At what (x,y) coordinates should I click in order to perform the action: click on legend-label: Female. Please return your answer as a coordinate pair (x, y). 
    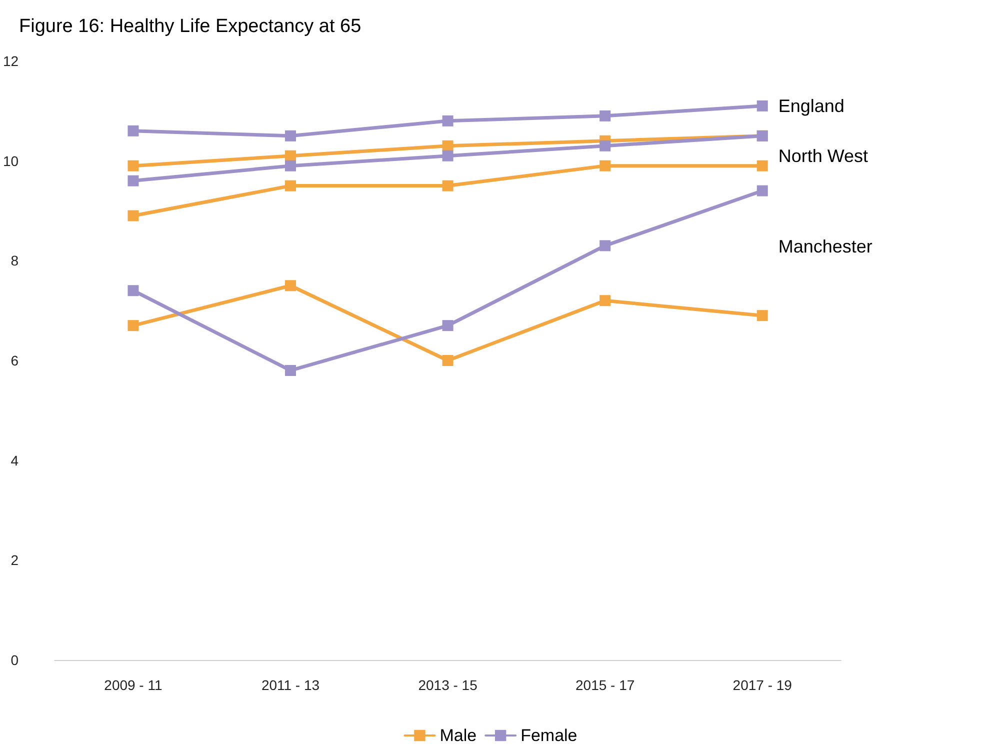
    Looking at the image, I should click on (549, 735).